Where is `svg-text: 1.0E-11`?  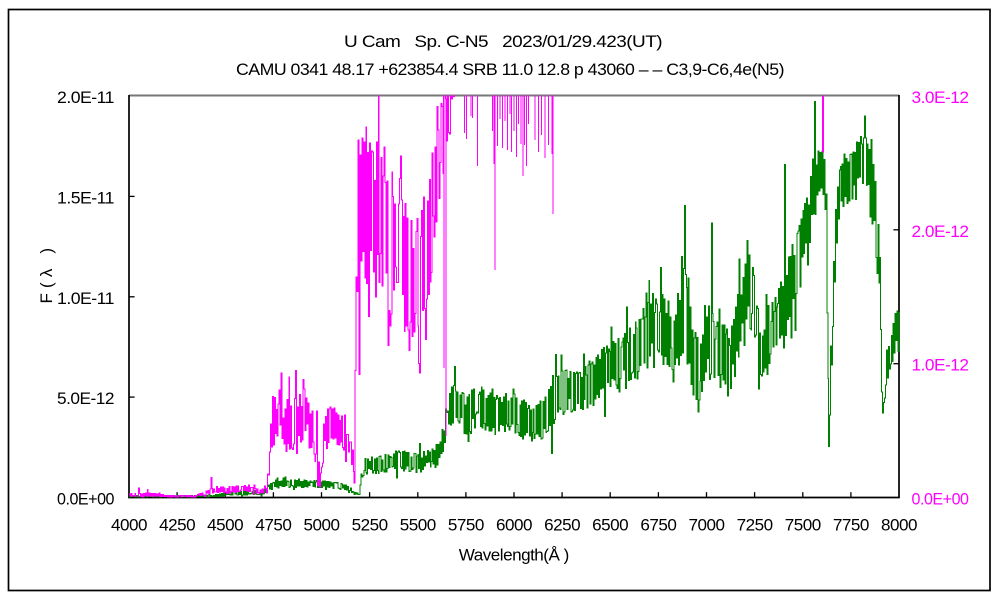
svg-text: 1.0E-11 is located at coordinates (85, 298).